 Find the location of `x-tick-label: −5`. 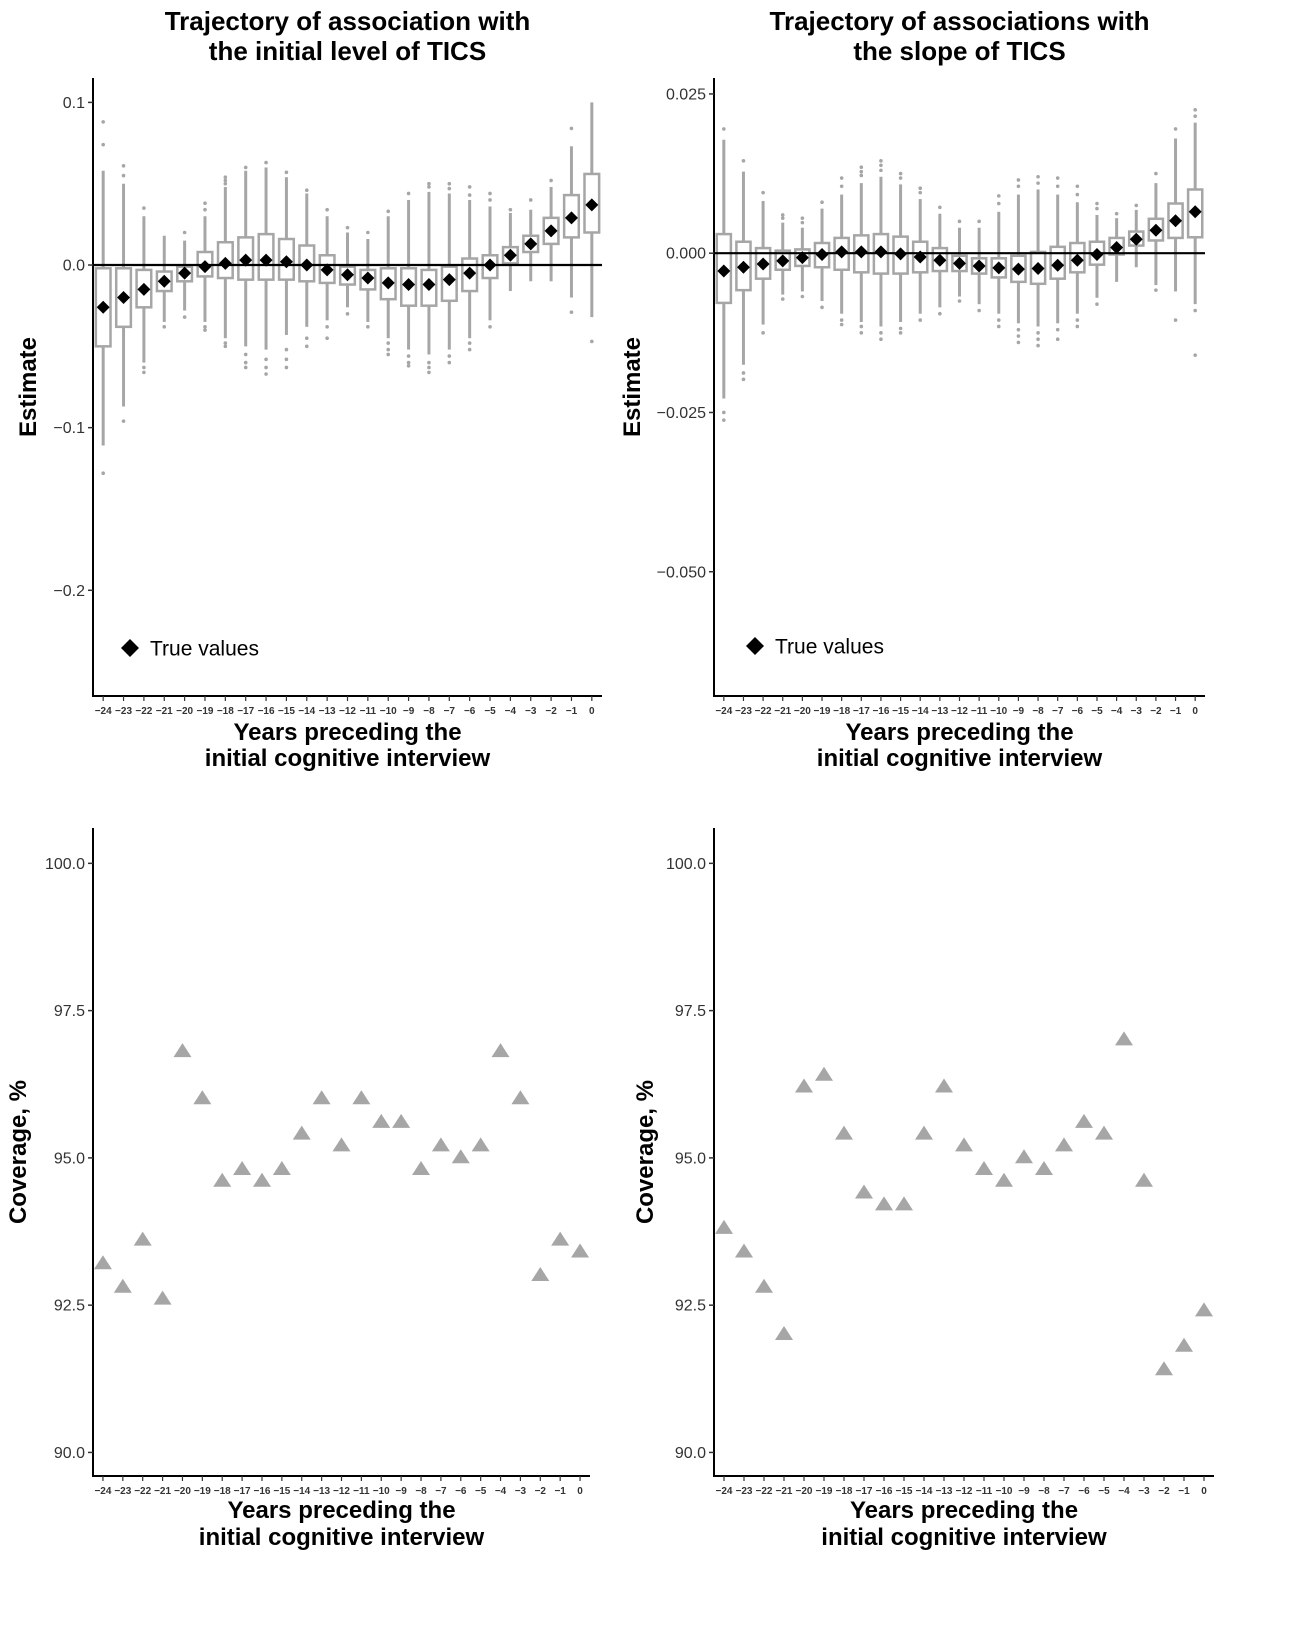

x-tick-label: −5 is located at coordinates (490, 711).